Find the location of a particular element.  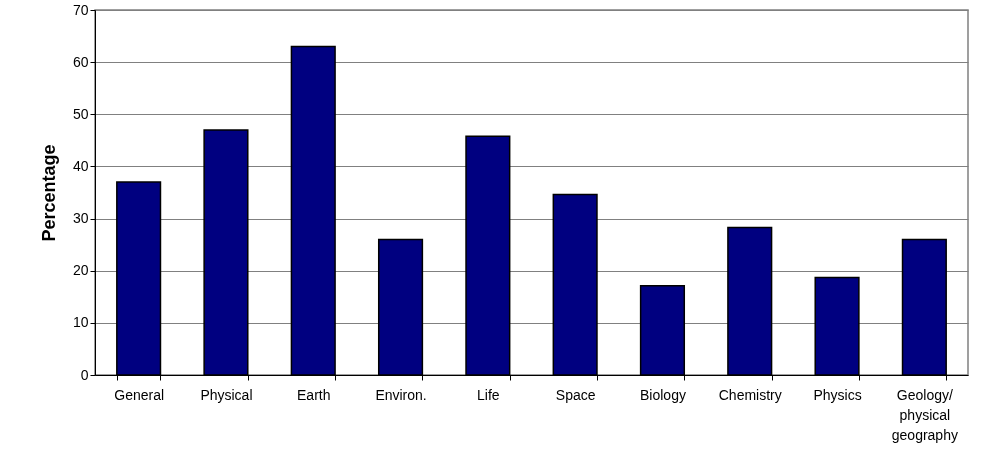

y-tick-label: 30 is located at coordinates (80, 218).